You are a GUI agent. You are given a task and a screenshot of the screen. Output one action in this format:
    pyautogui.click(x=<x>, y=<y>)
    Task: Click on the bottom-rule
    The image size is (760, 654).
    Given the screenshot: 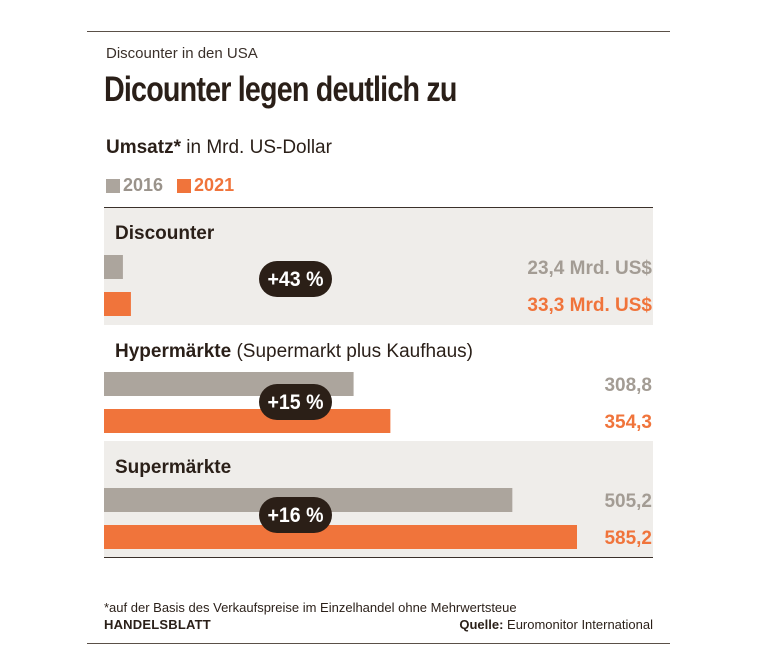 What is the action you would take?
    pyautogui.click(x=378, y=643)
    